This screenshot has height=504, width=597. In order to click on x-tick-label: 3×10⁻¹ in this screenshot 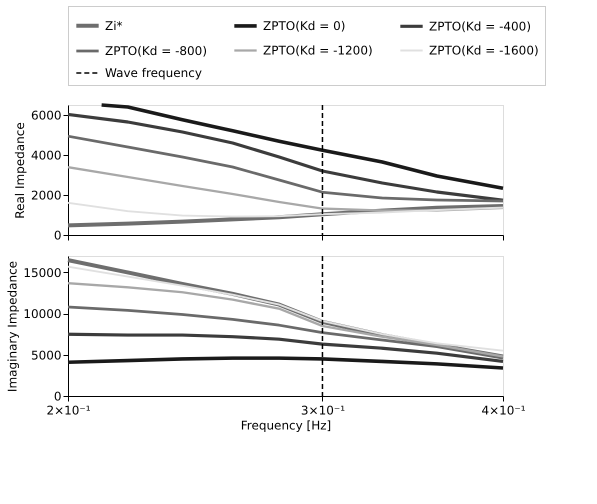, I will do `click(323, 411)`.